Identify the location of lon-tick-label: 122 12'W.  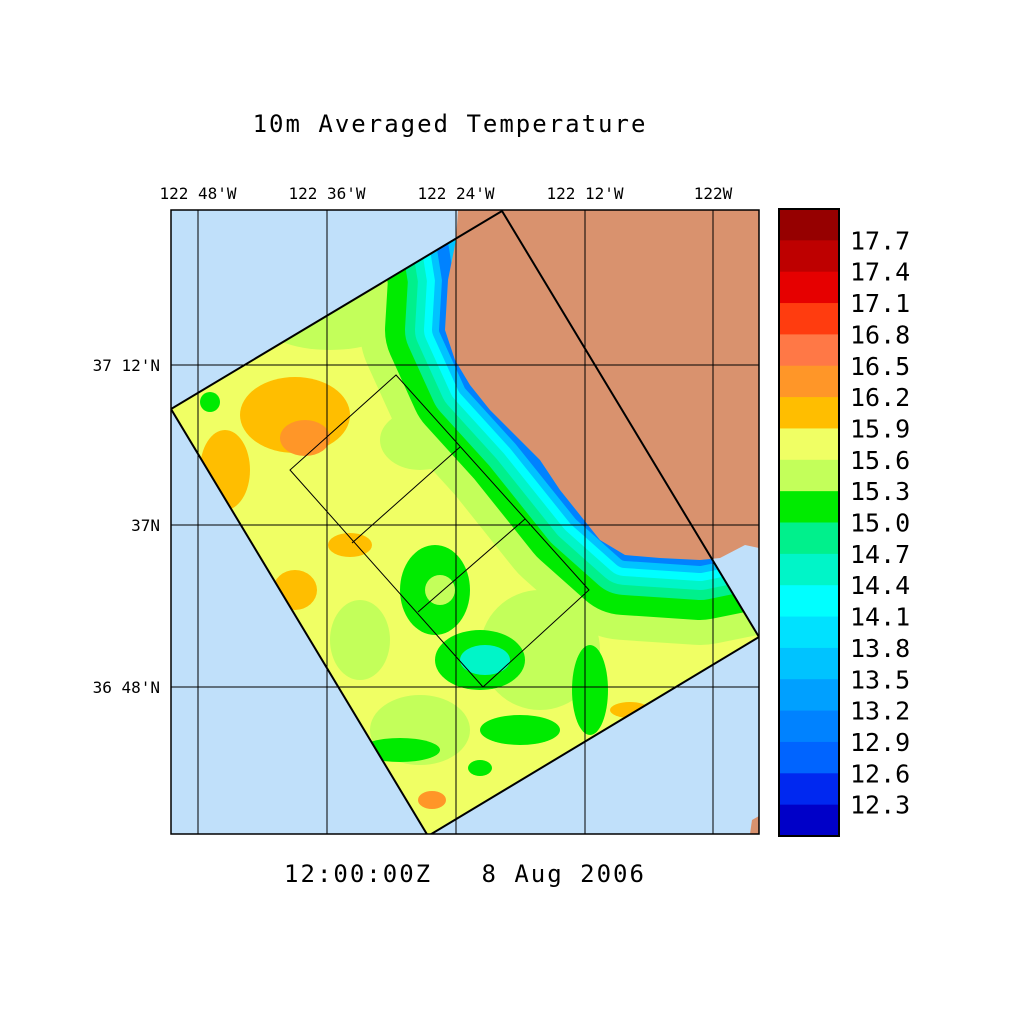
(584, 193).